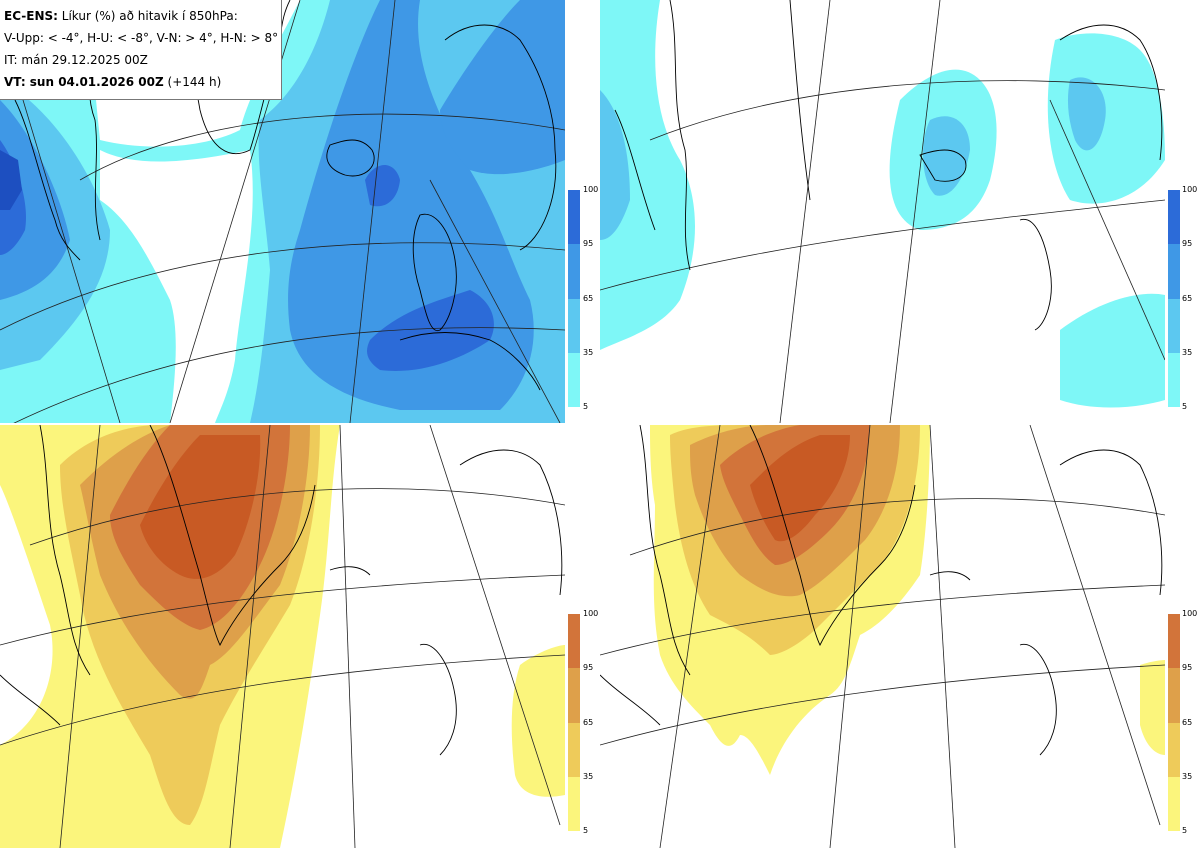  What do you see at coordinates (574, 722) in the screenshot?
I see `colorbar-warm-bottom-left` at bounding box center [574, 722].